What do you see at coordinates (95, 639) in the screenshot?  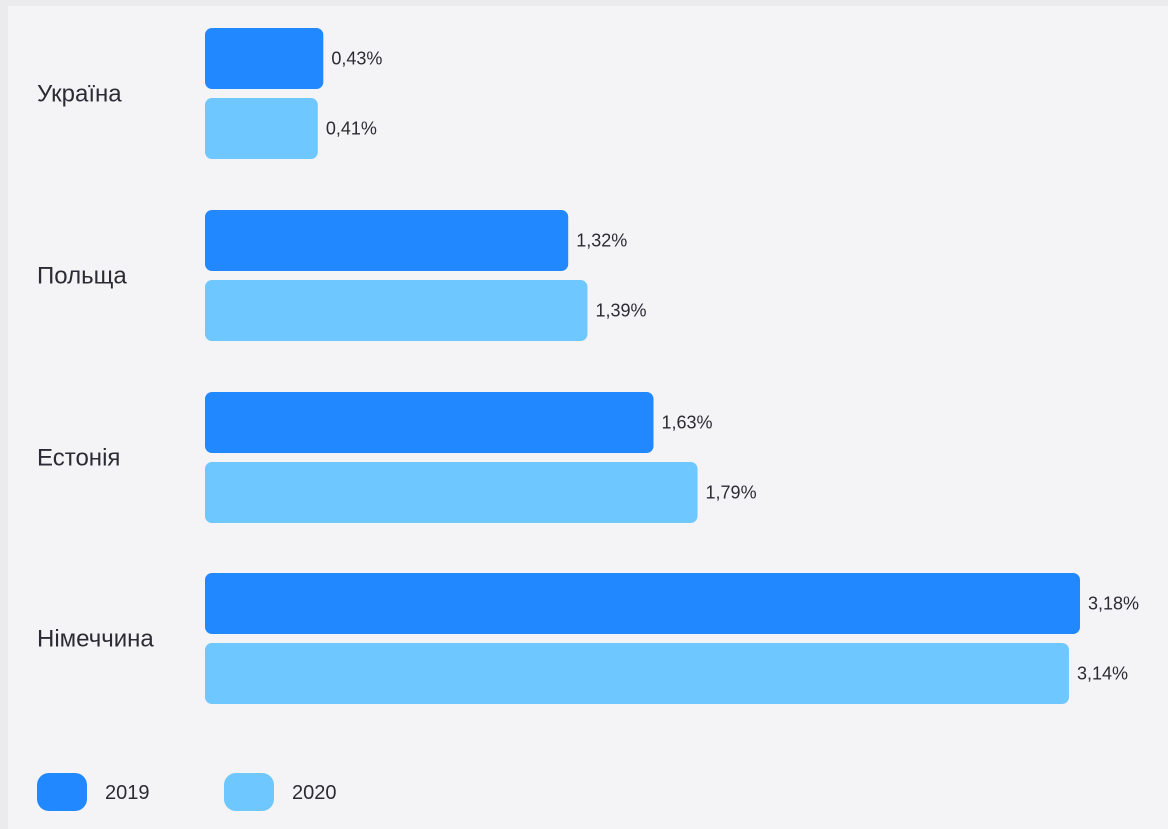 I see `category-label: Німеччина` at bounding box center [95, 639].